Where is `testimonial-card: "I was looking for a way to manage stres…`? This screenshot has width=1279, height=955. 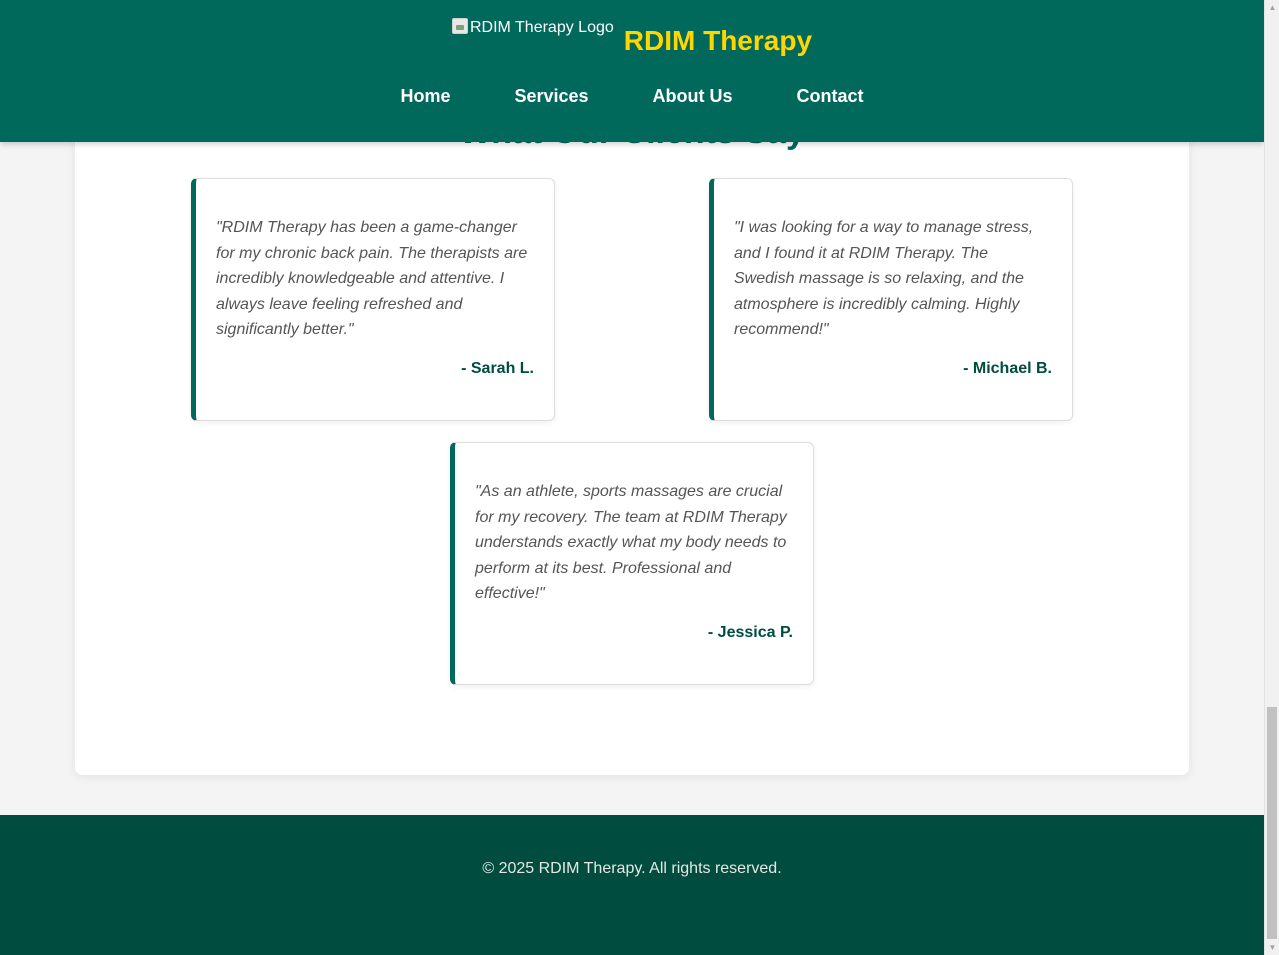
testimonial-card: "I was looking for a way to manage stres… is located at coordinates (891, 299).